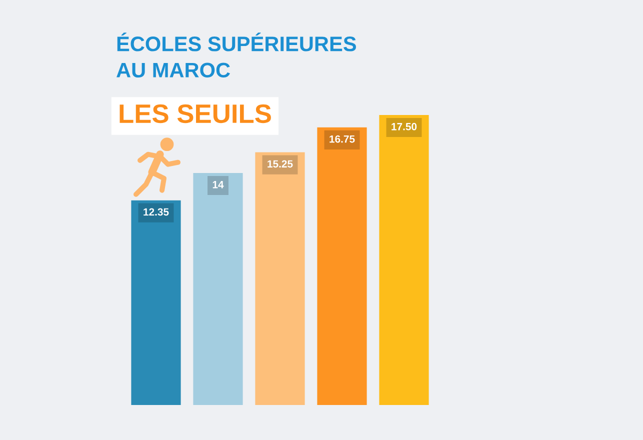 This screenshot has height=440, width=643. Describe the element at coordinates (236, 55) in the screenshot. I see `chart-title: ÉCOLES SUPÉRIEURES AU MAROC` at that location.